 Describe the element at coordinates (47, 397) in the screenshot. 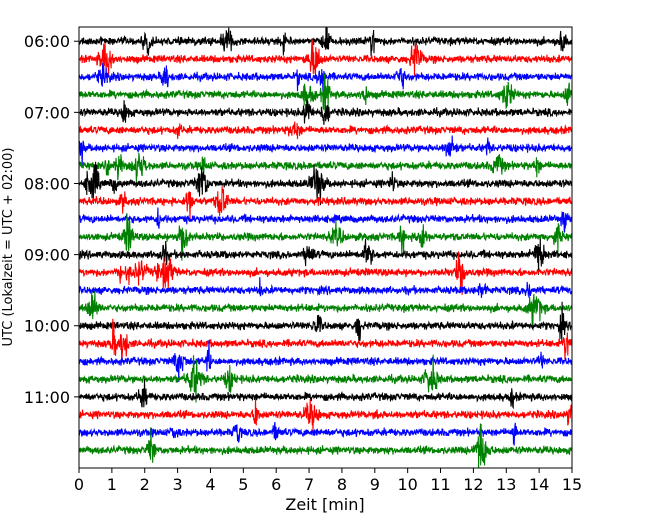

I see `y-tick-label: 11:00` at that location.